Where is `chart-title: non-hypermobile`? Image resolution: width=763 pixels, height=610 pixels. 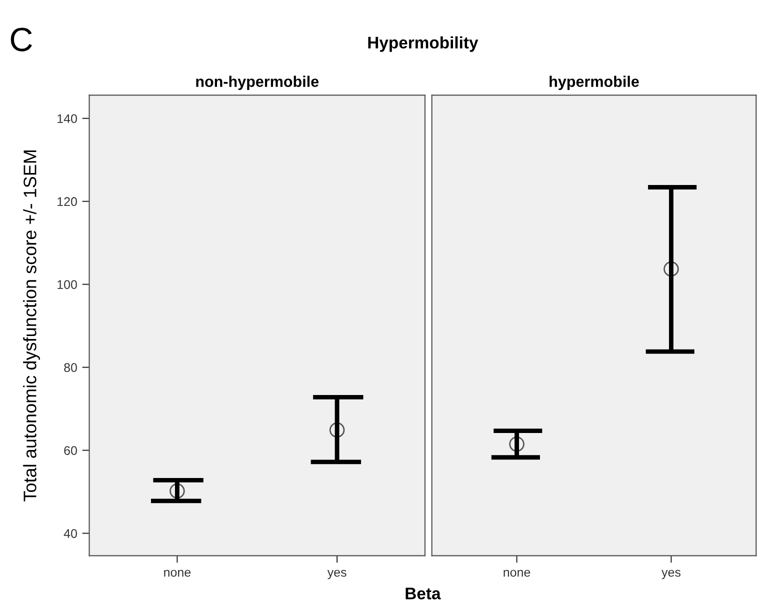
chart-title: non-hypermobile is located at coordinates (257, 83).